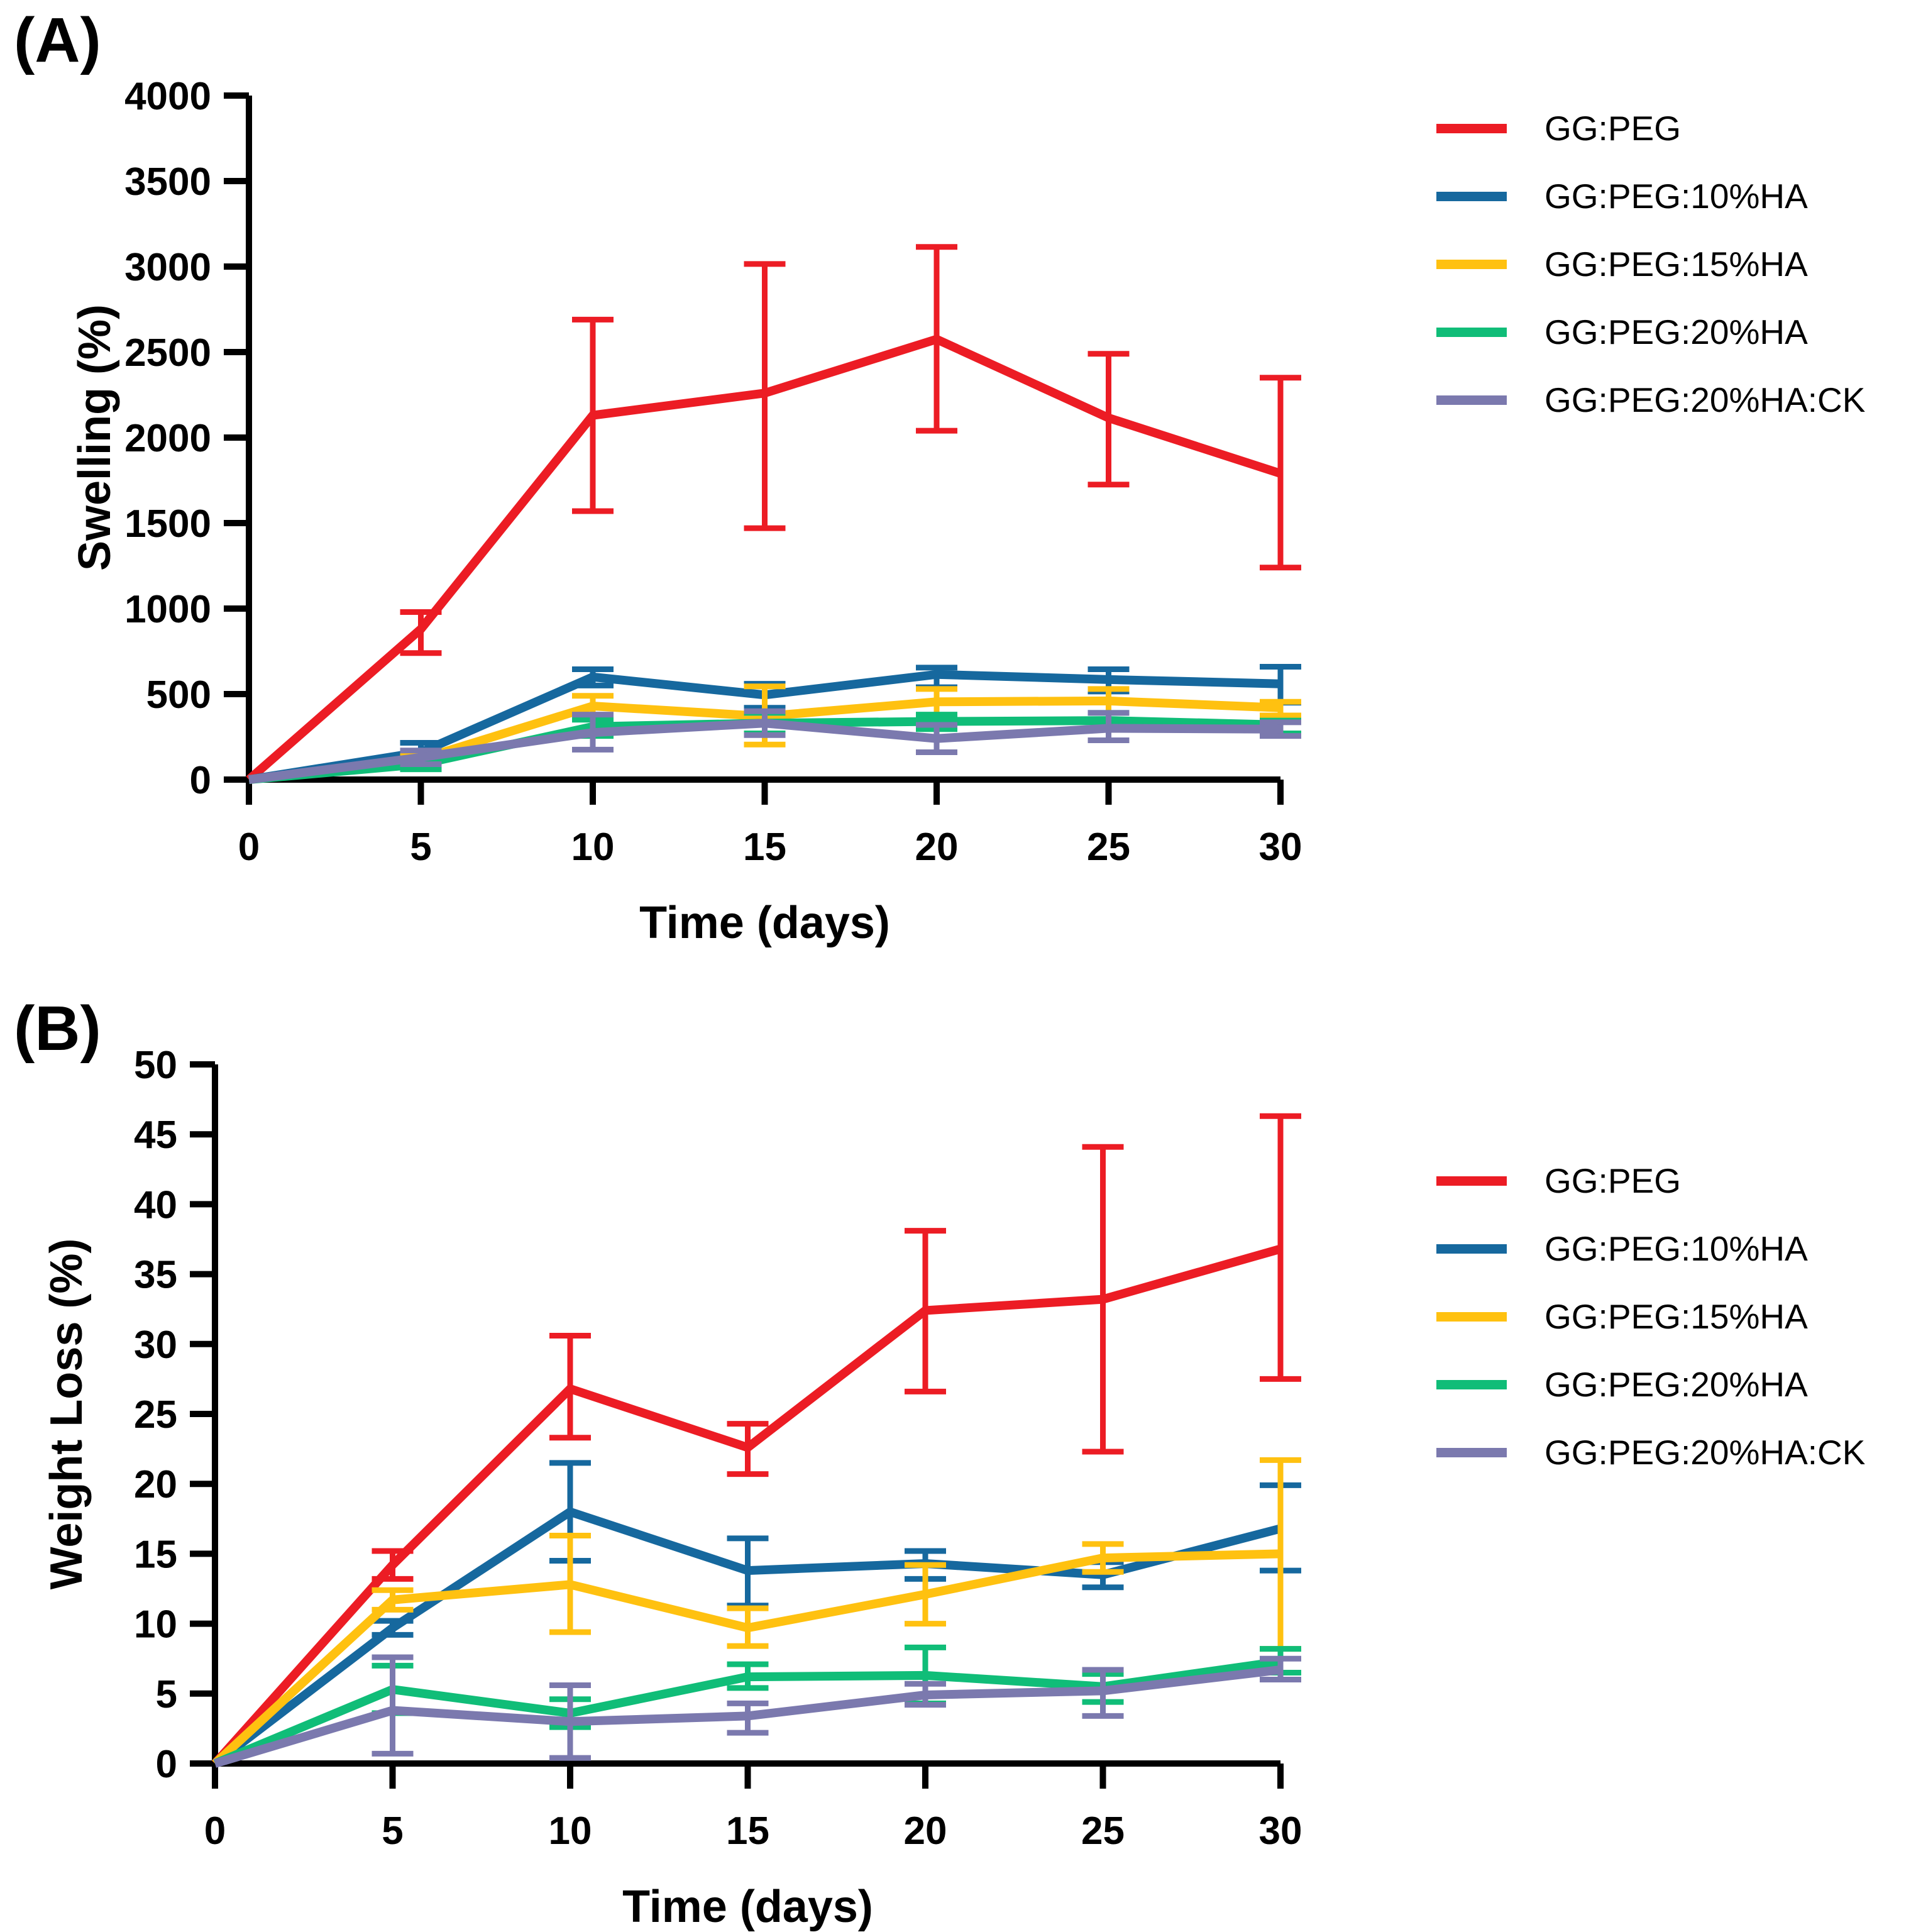 The height and width of the screenshot is (1932, 1916). Describe the element at coordinates (66, 1414) in the screenshot. I see `y-axis-title: Weight Loss (%)` at that location.